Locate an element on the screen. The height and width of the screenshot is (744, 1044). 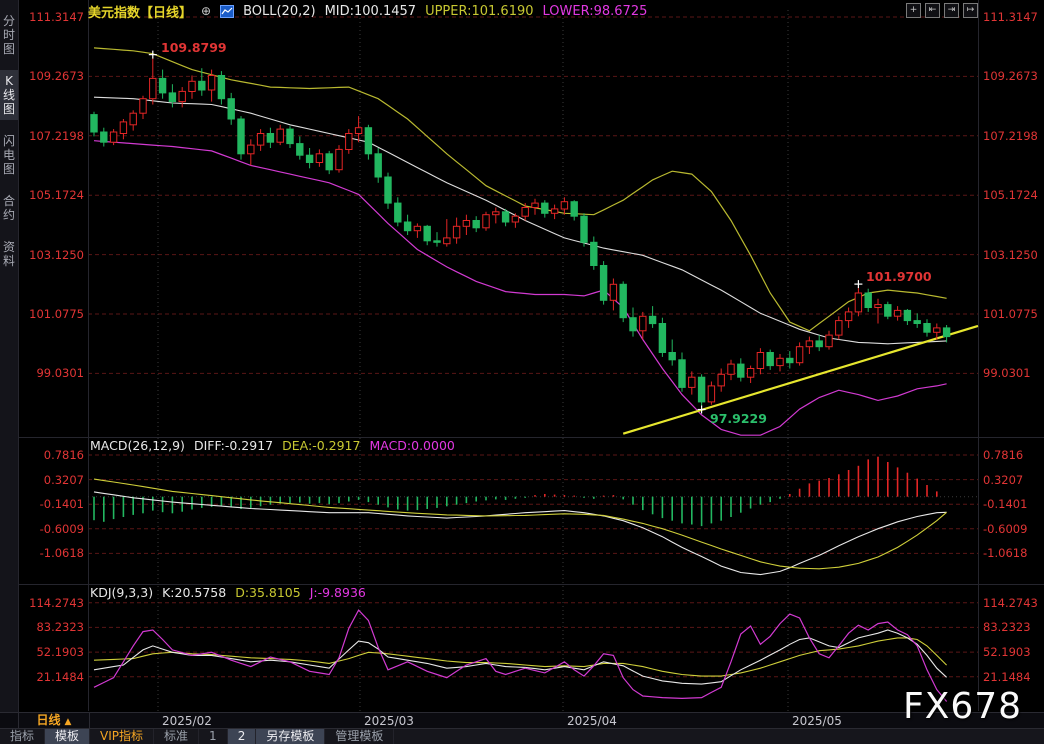
period-arrow-icon: ▲ is located at coordinates (68, 722).